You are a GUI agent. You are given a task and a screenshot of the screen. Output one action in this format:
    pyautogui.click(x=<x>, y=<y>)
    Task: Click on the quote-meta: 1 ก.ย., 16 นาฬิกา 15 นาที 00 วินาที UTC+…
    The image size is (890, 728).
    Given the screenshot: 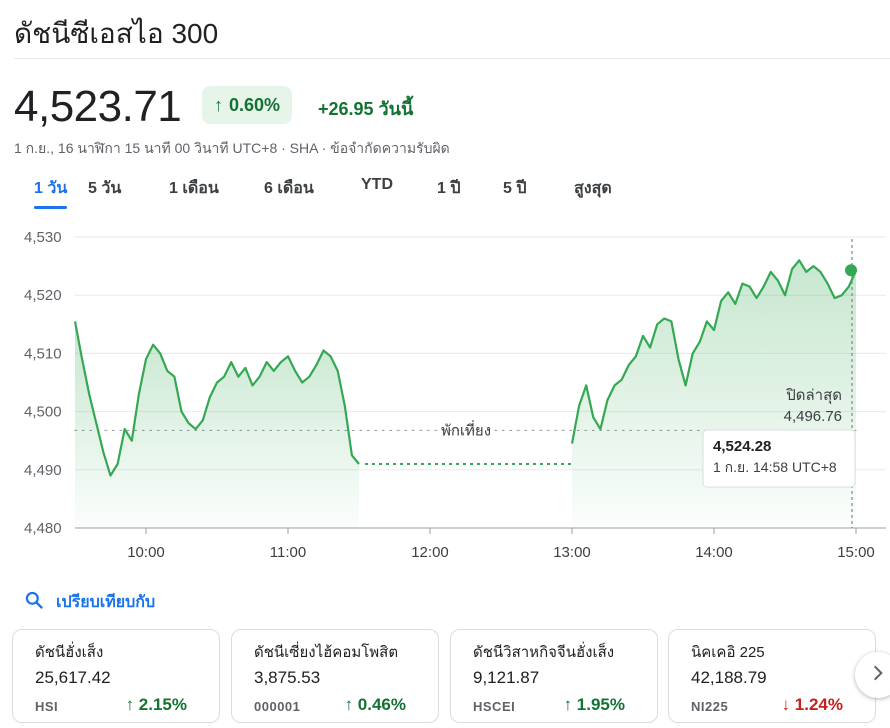 What is the action you would take?
    pyautogui.click(x=232, y=148)
    